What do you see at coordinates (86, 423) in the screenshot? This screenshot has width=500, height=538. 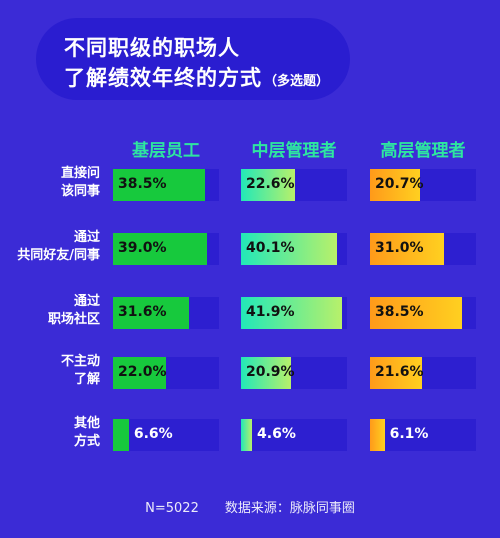 I see `row-label-line: 其他` at bounding box center [86, 423].